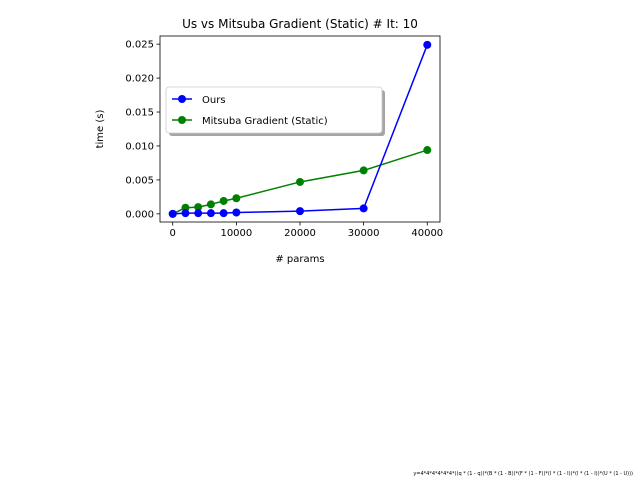 Image resolution: width=640 pixels, height=480 pixels. What do you see at coordinates (236, 233) in the screenshot?
I see `x-tick-label: 10000` at bounding box center [236, 233].